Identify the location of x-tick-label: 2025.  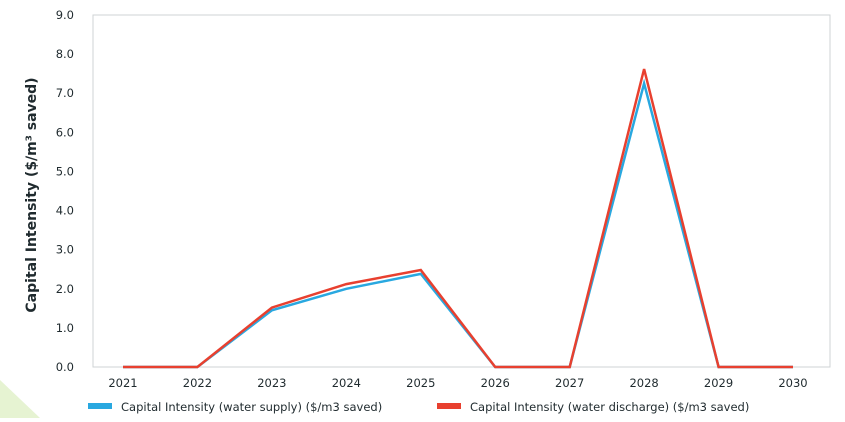
(420, 383).